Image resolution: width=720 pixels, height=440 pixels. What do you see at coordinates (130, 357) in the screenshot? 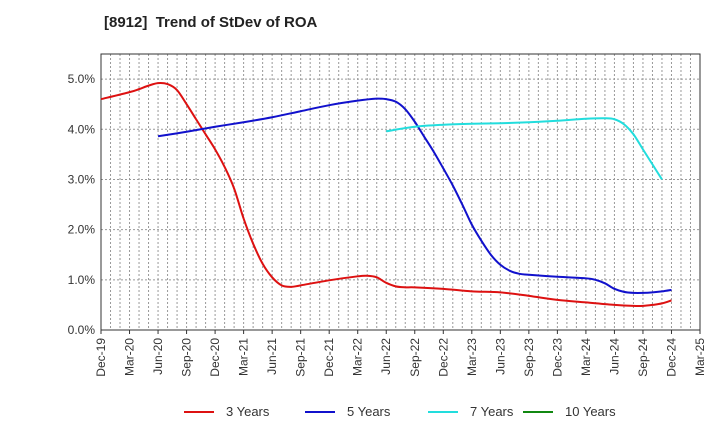
I see `x-tick-label: Mar-20` at bounding box center [130, 357].